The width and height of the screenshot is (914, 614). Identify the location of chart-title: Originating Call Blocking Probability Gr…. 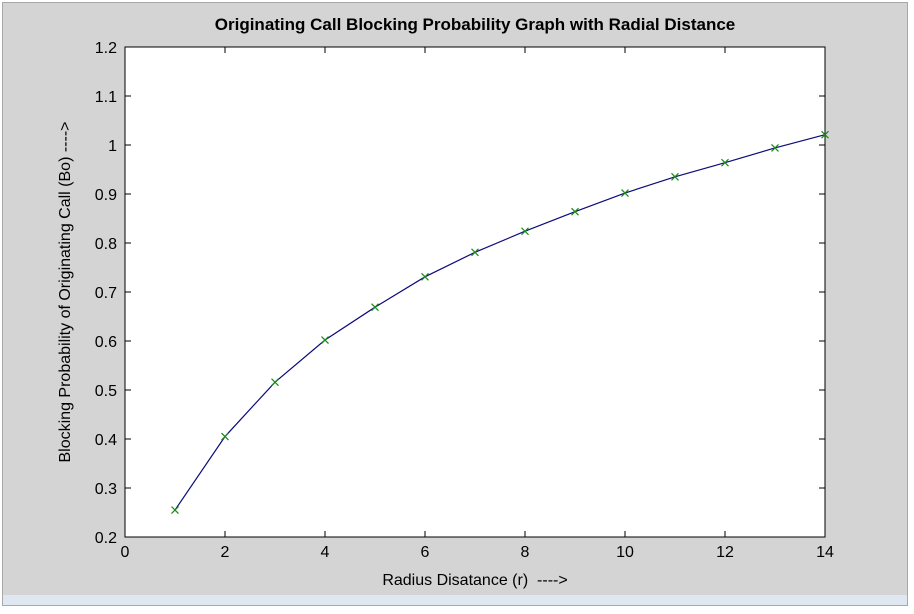
(475, 24).